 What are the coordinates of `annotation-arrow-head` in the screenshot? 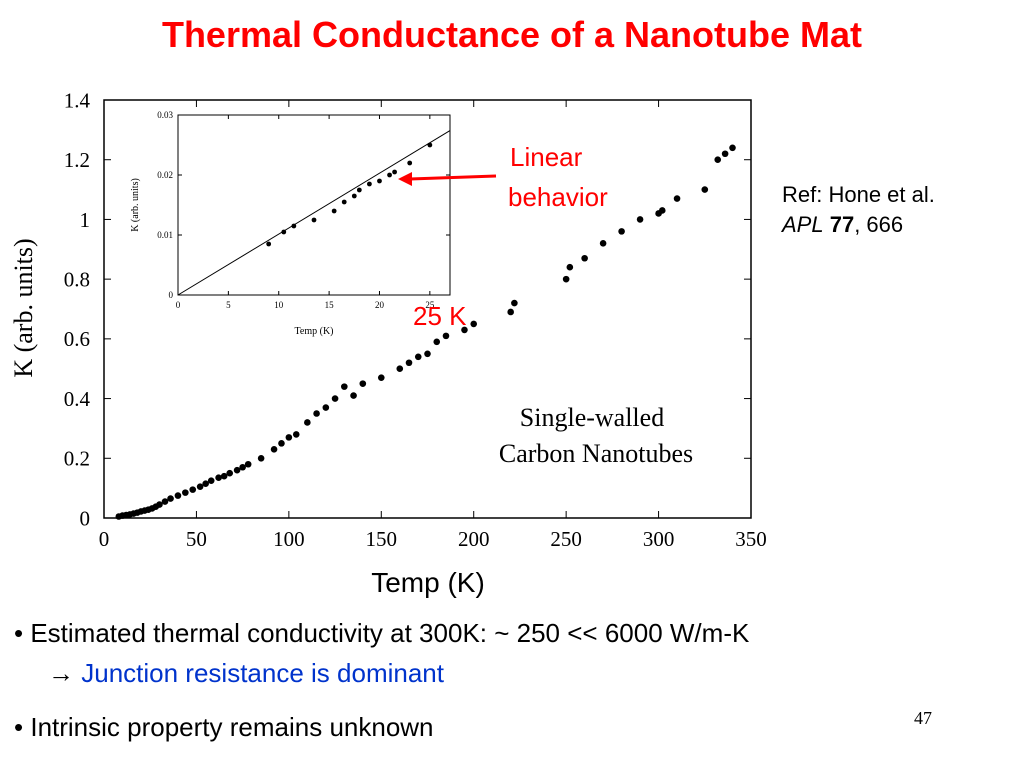 It's located at (405, 179).